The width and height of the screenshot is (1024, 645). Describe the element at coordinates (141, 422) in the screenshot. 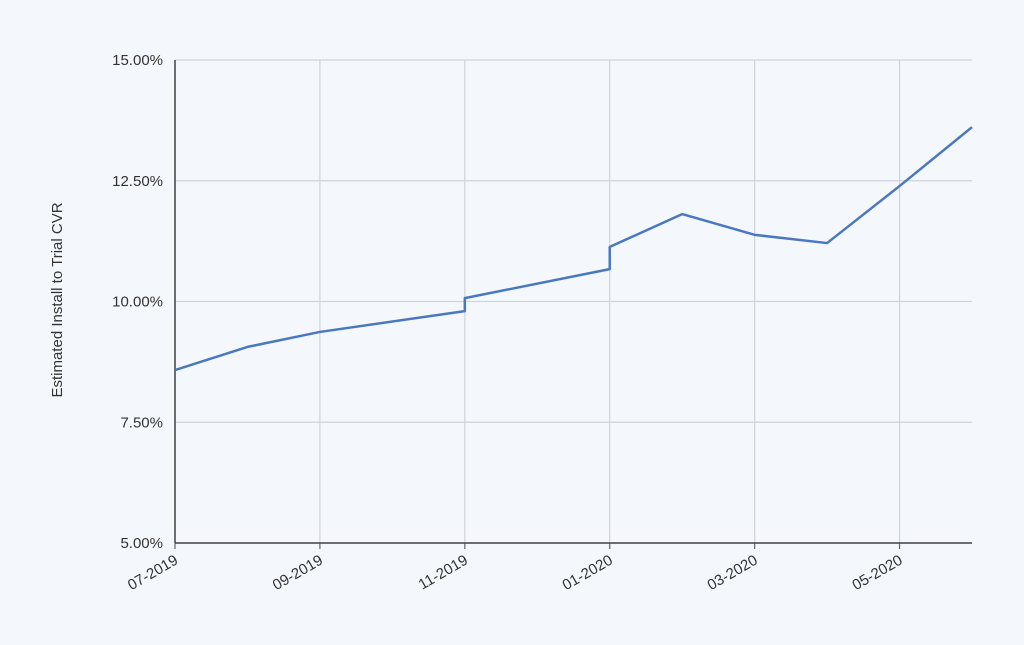

I see `y-tick-label: 7.50%` at that location.